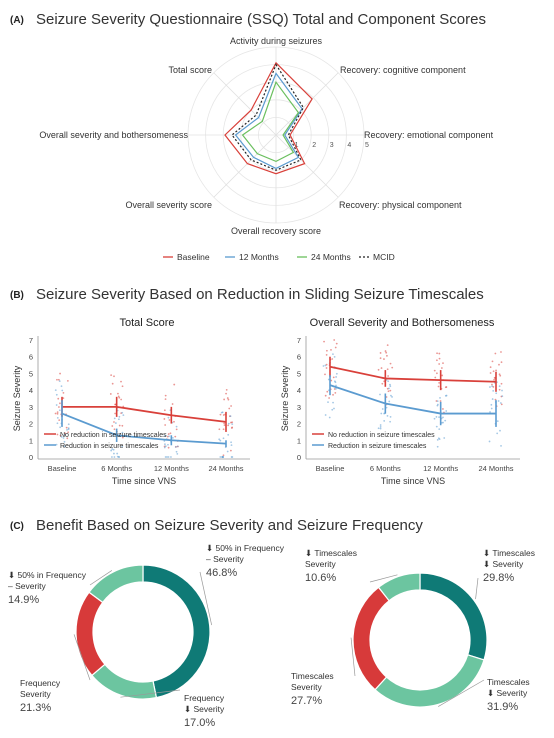 The height and width of the screenshot is (738, 554). What do you see at coordinates (225, 468) in the screenshot?
I see `x-tick-label: 24 Months` at bounding box center [225, 468].